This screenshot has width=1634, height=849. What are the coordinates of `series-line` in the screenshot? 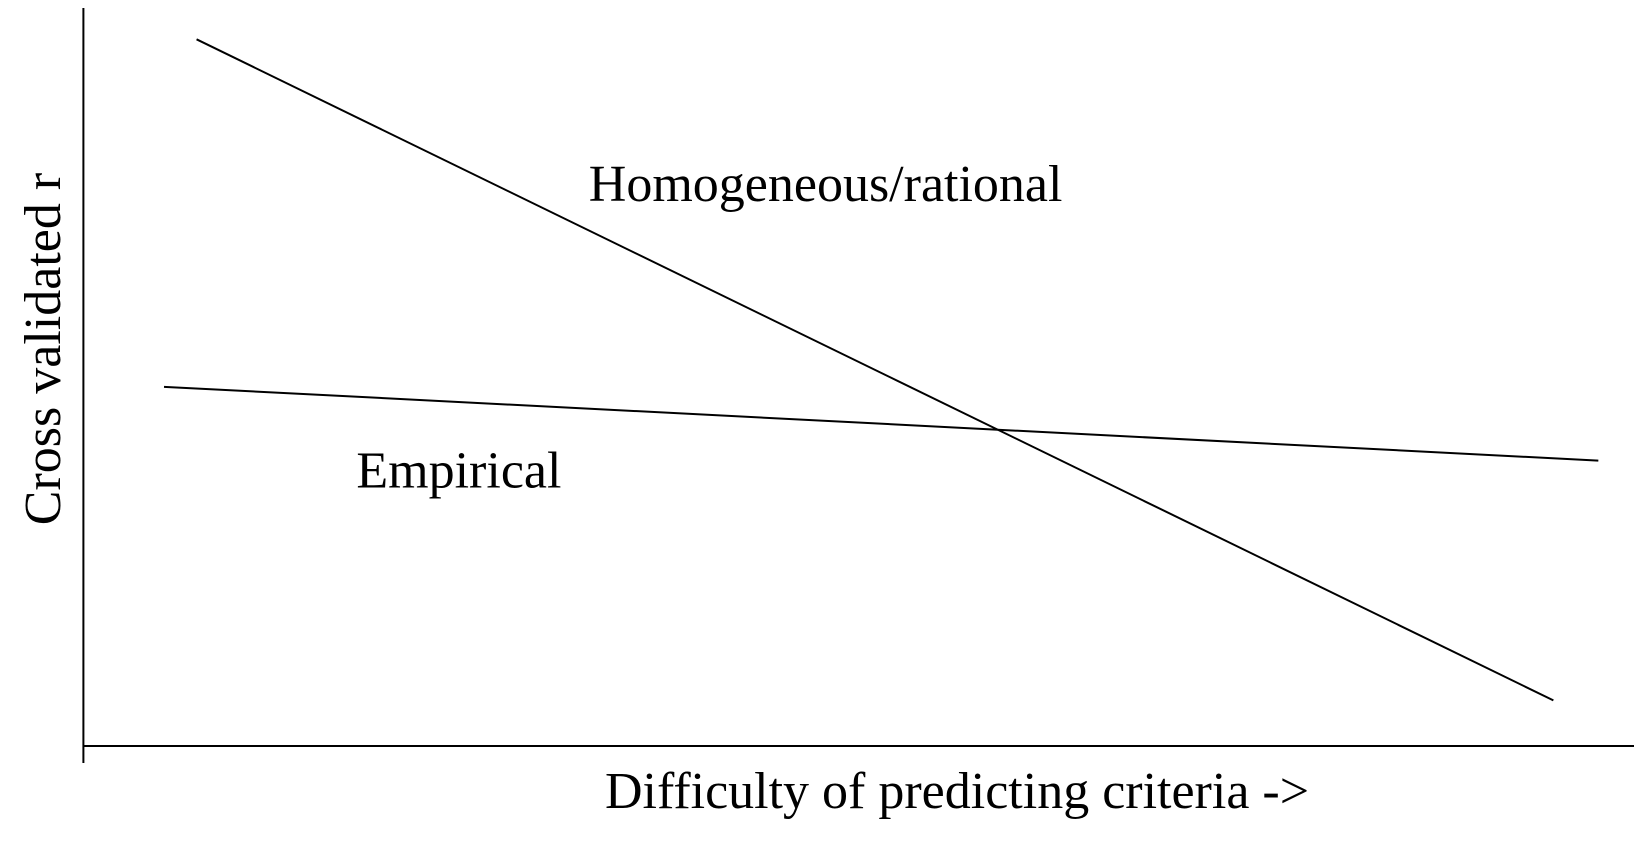 It's located at (881, 423).